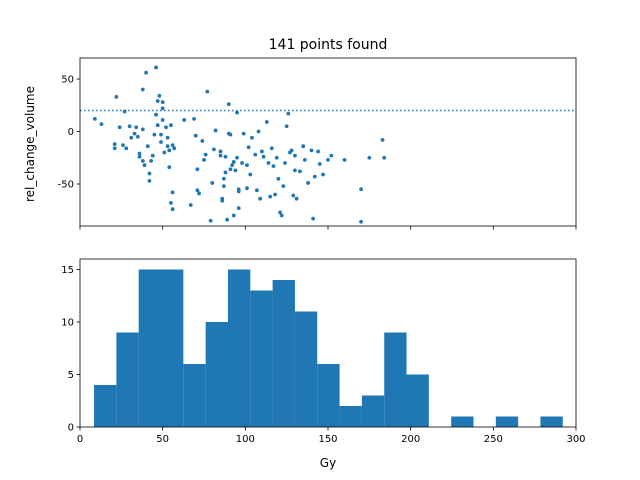 The image size is (640, 480). What do you see at coordinates (245, 439) in the screenshot?
I see `histogram-xtick-label: 100` at bounding box center [245, 439].